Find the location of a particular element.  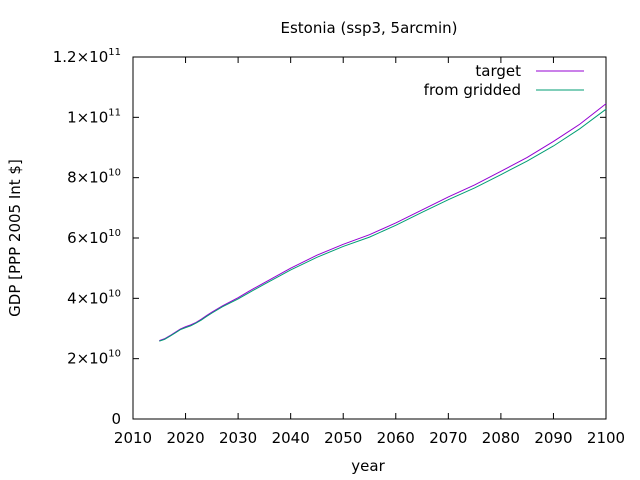

y-axis-label: GDP [PPP 2005 Int $] is located at coordinates (15, 238).